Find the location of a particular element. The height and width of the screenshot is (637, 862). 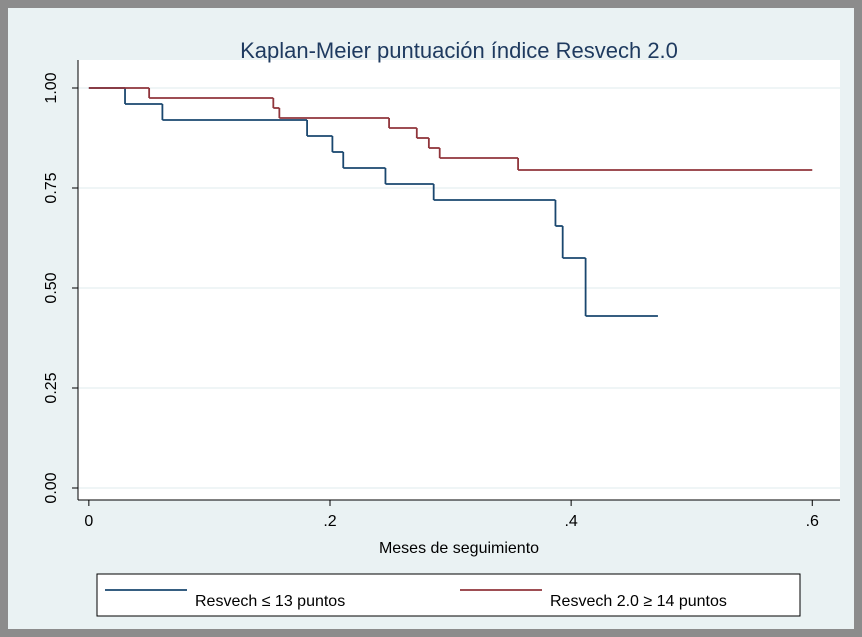

x-axis-label: Meses de seguimiento is located at coordinates (459, 548).